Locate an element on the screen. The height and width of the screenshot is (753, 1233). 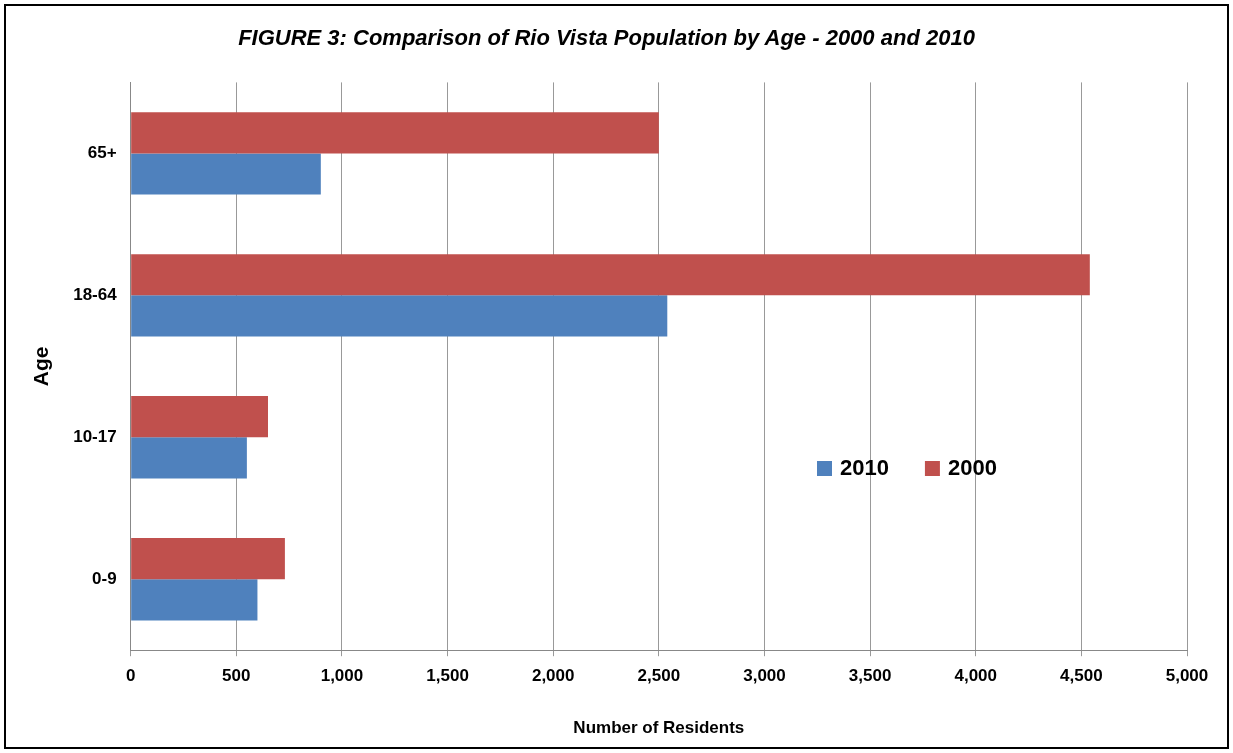
x-tick-label: 500 is located at coordinates (236, 676).